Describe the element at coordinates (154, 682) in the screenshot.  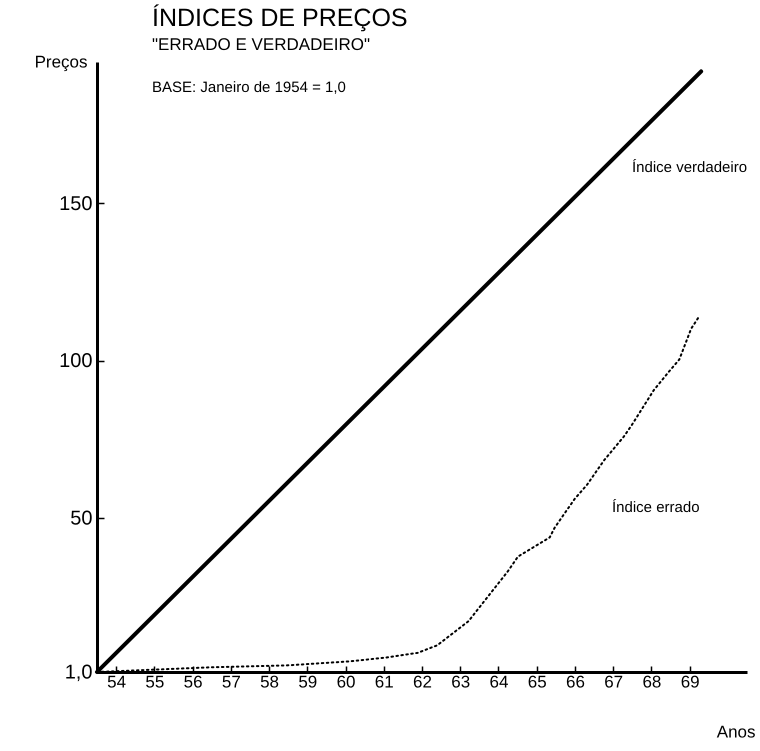
I see `x-tick-label: 55` at that location.